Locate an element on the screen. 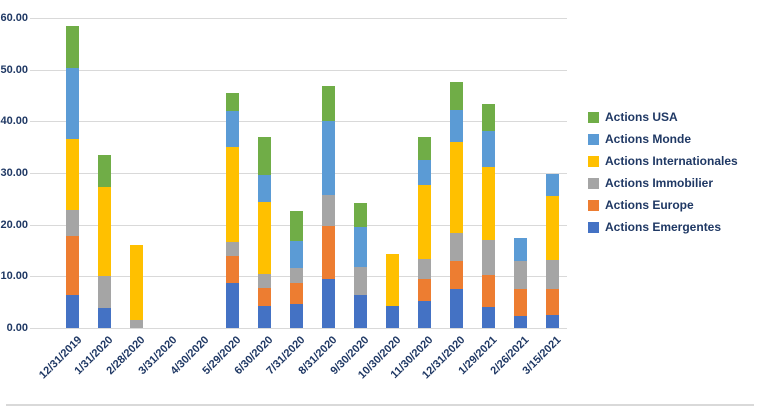  bar-6/30/2020 is located at coordinates (264, 232).